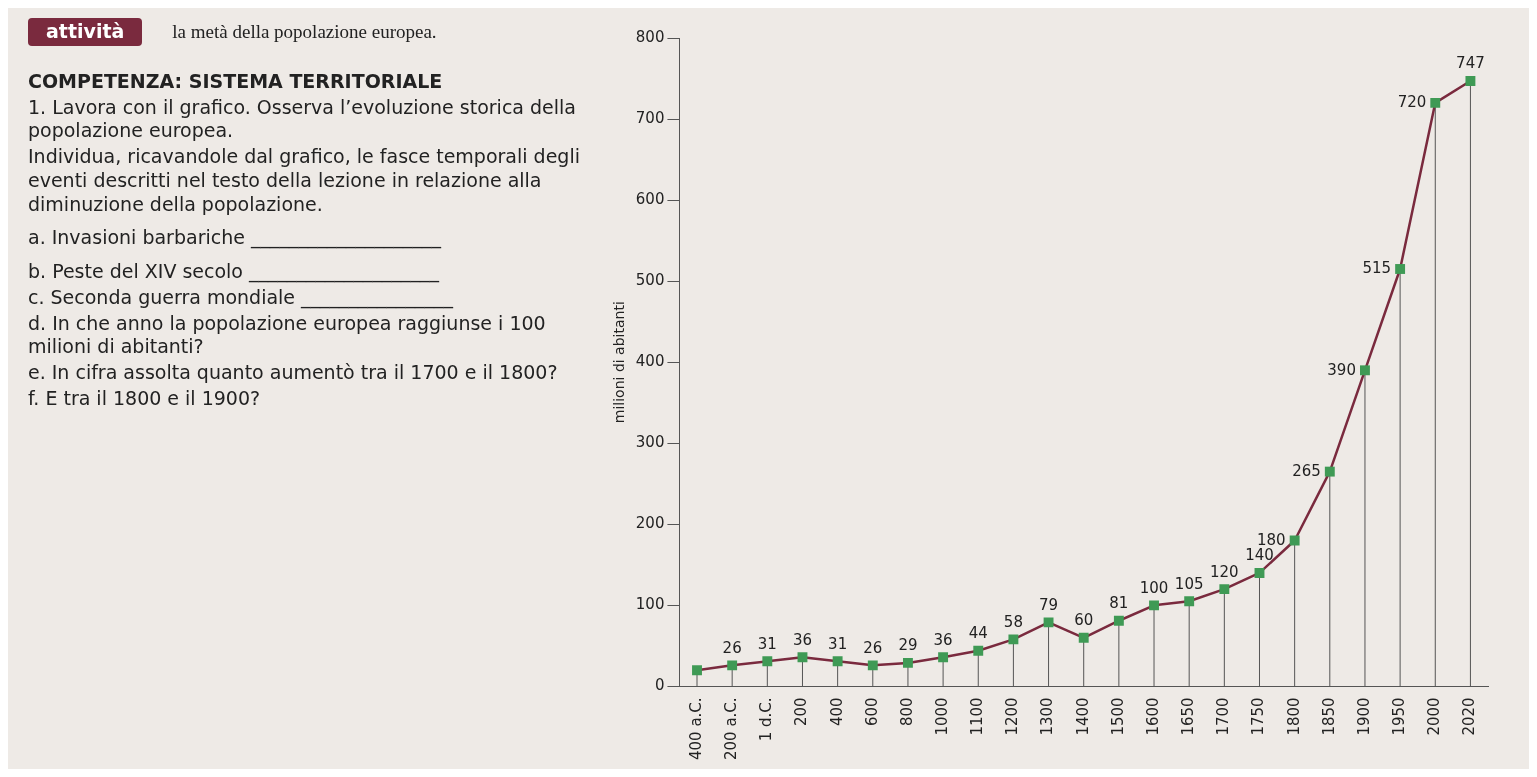 This screenshot has height=777, width=1537. What do you see at coordinates (293, 373) in the screenshot?
I see `text: e. In cifra assolta quanto aumentò tra il 1700 e il 1800?` at bounding box center [293, 373].